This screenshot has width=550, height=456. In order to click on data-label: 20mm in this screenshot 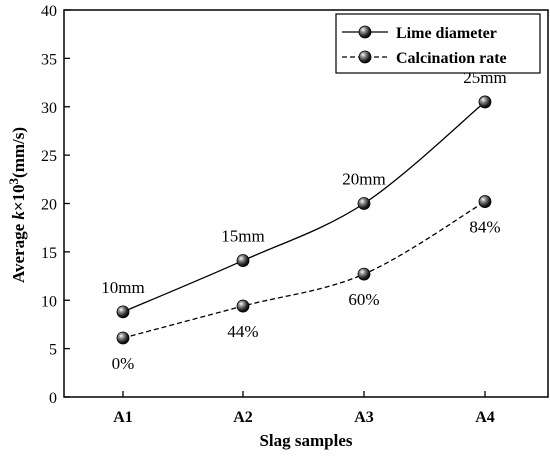, I will do `click(363, 179)`.